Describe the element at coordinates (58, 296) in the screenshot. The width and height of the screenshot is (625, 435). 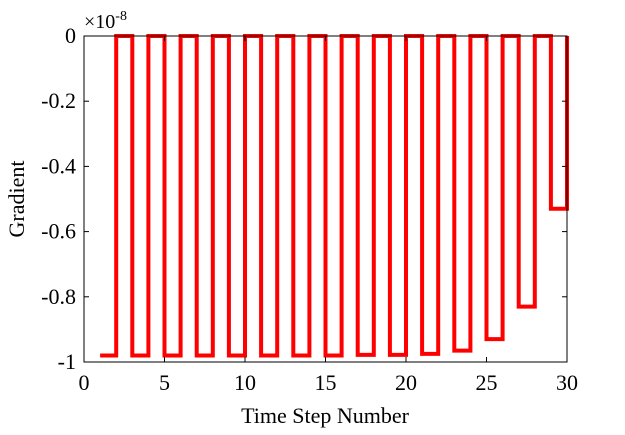
I see `y-tick-label: -0.8` at that location.